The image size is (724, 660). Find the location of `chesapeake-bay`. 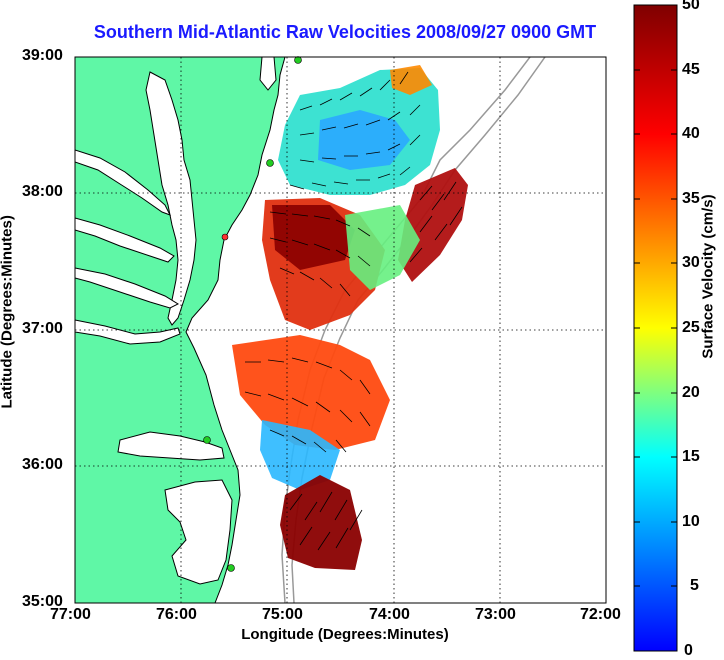

chesapeake-bay is located at coordinates (171, 198).